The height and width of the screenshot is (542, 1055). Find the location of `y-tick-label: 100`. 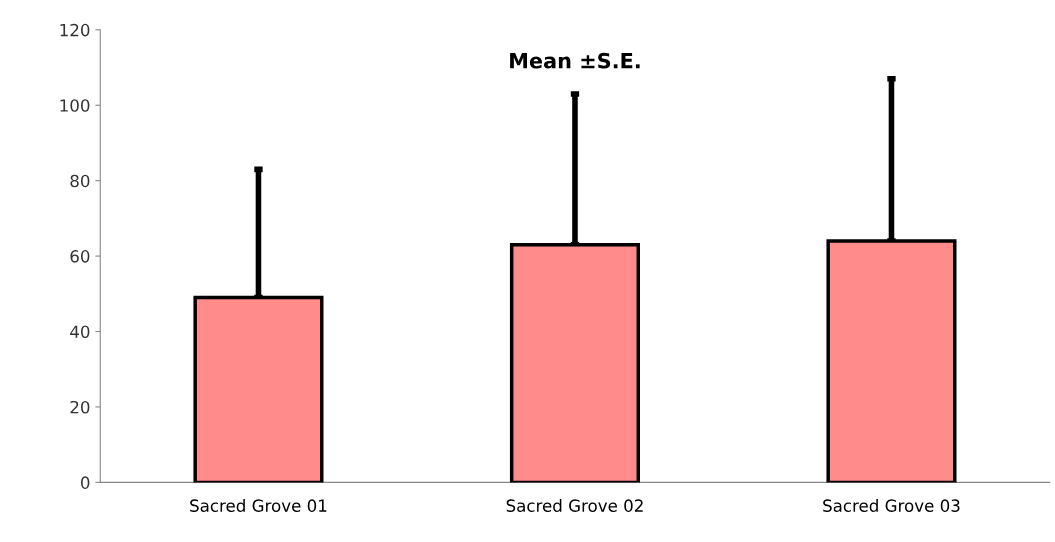

y-tick-label: 100 is located at coordinates (75, 105).